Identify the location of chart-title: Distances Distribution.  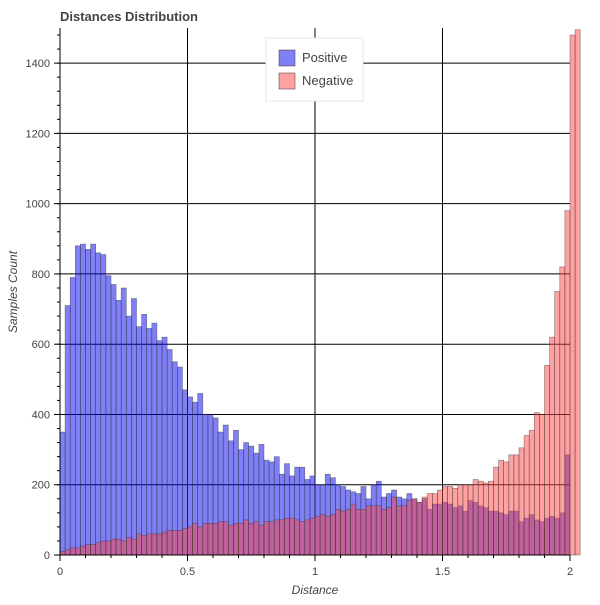
(129, 16).